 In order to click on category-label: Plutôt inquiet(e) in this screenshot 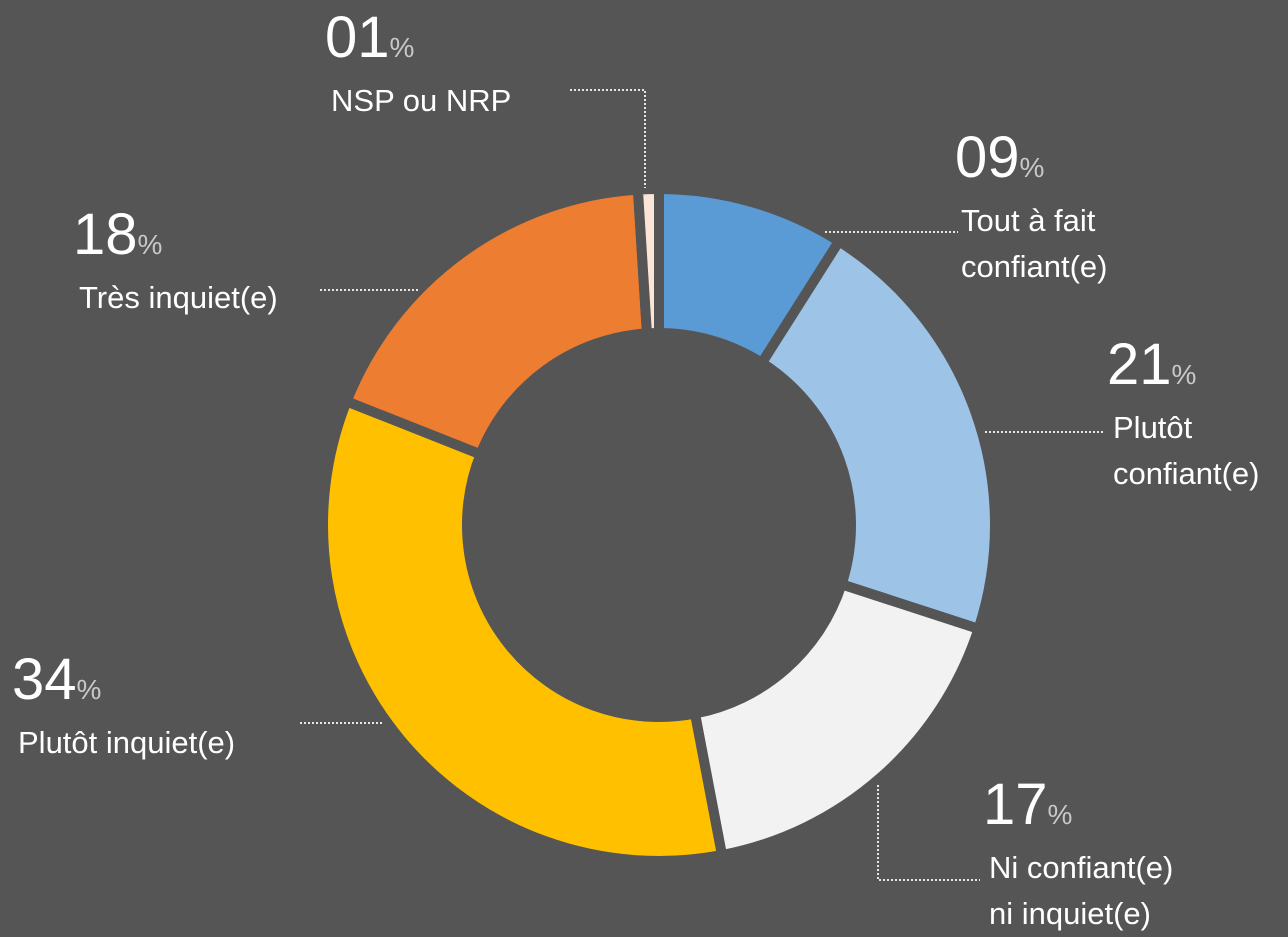, I will do `click(127, 742)`.